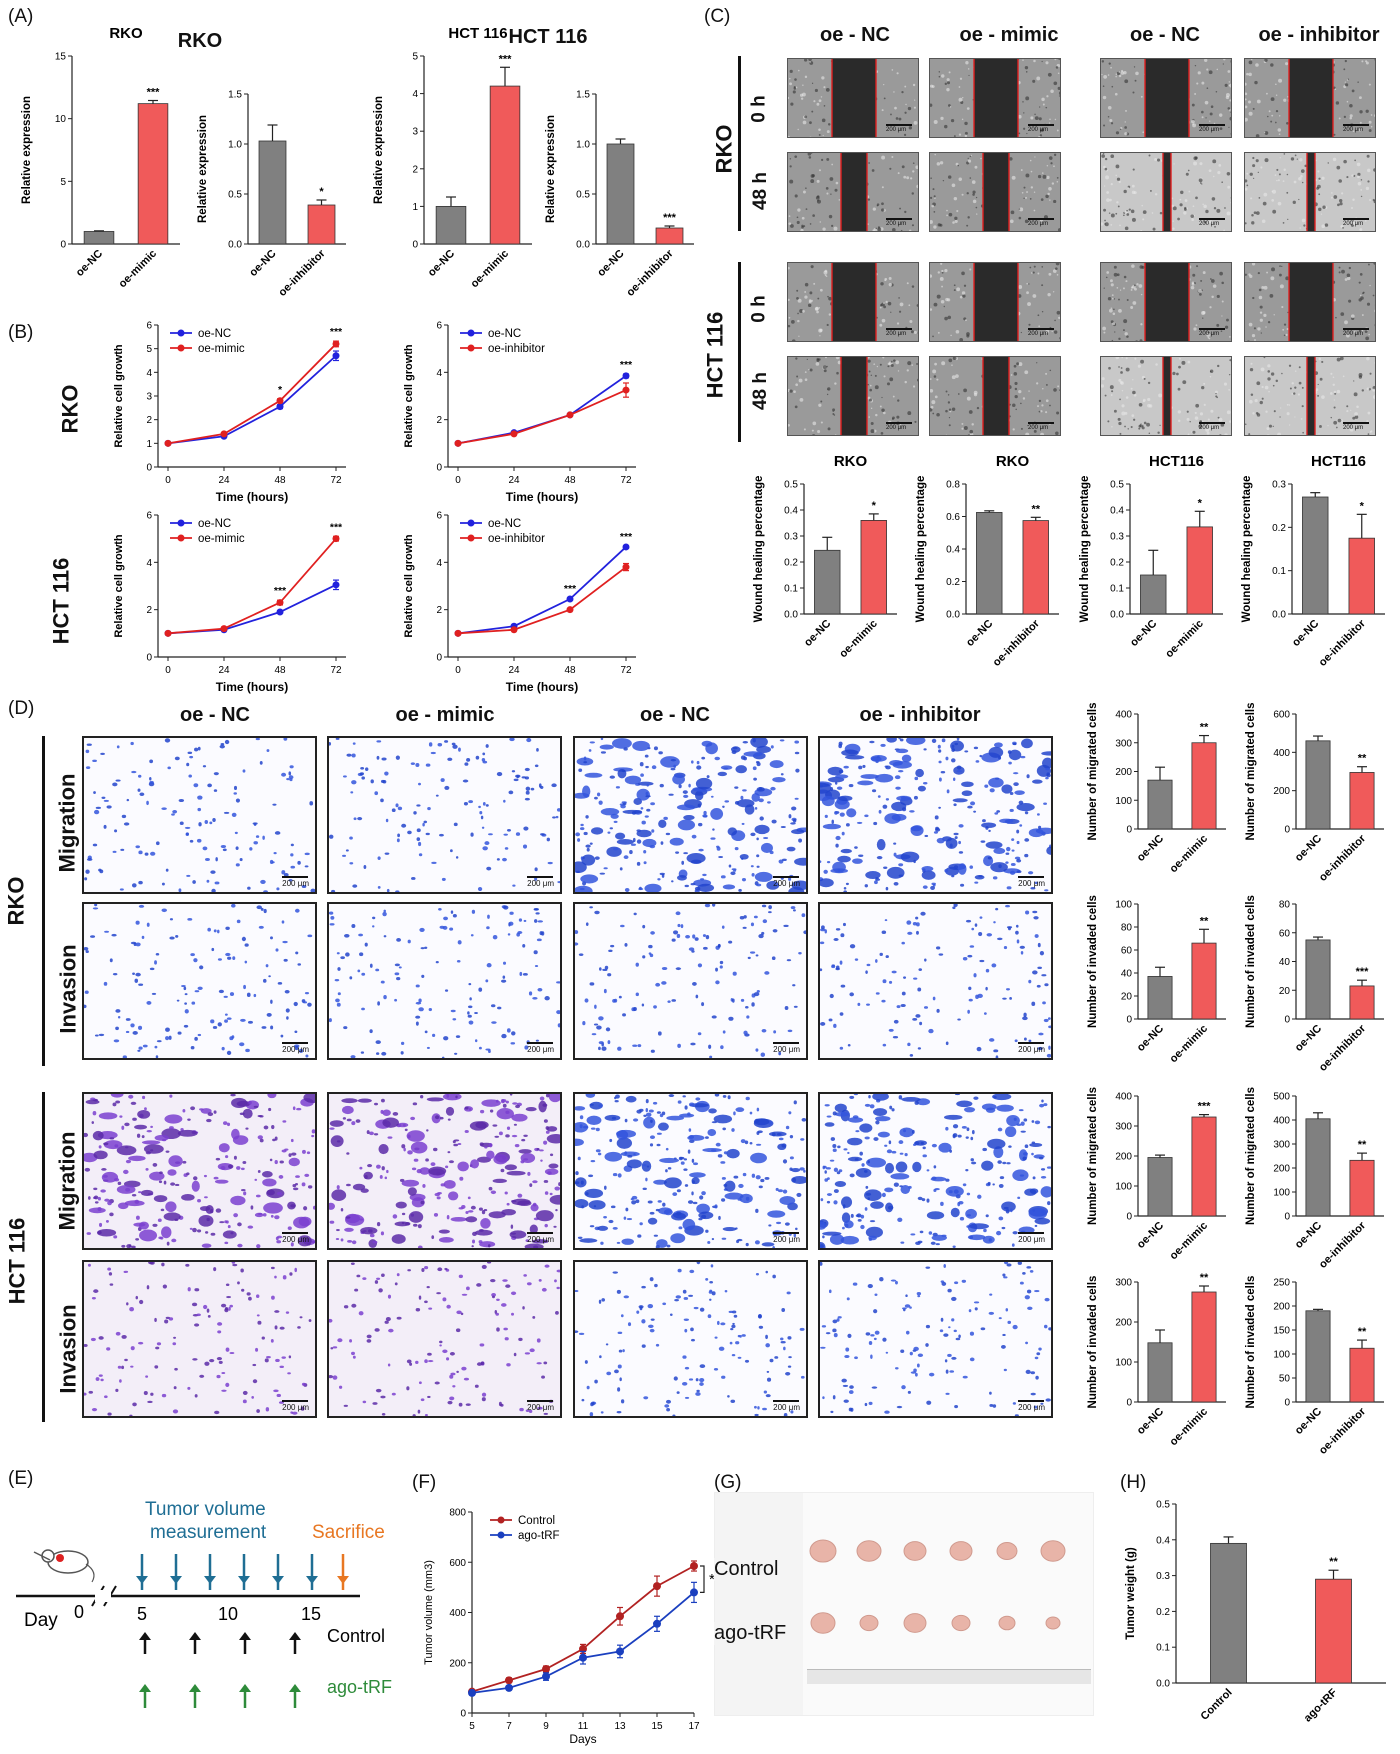 This screenshot has height=1754, width=1400. What do you see at coordinates (336, 332) in the screenshot?
I see `significance-mark: ***` at bounding box center [336, 332].